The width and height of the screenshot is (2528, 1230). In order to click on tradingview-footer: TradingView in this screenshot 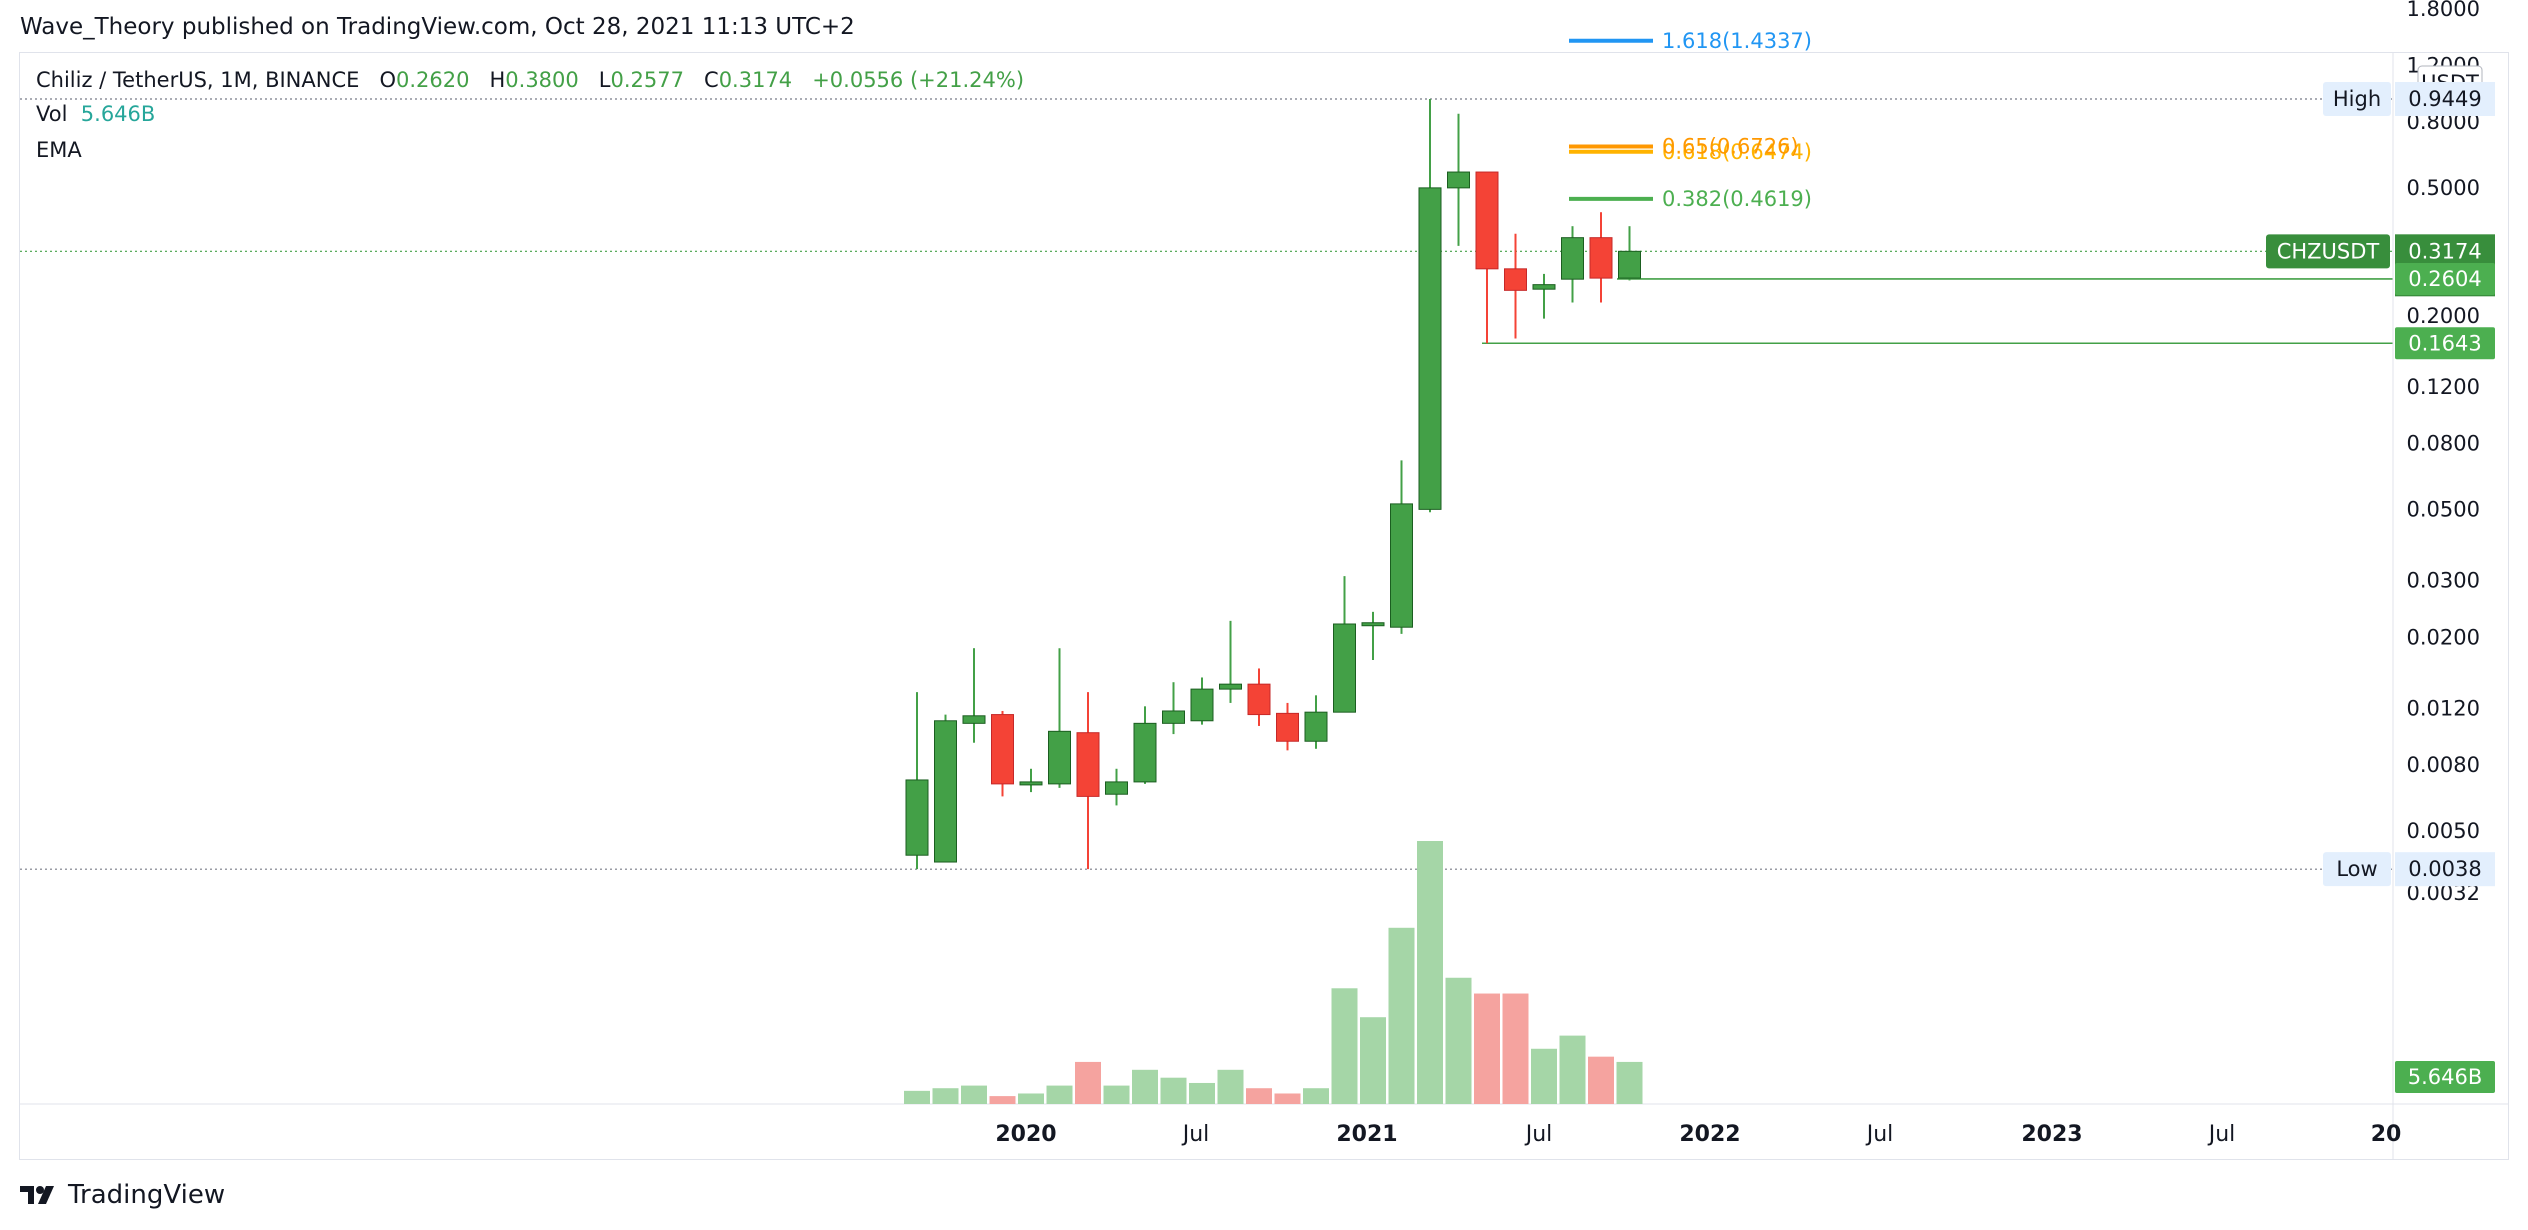, I will do `click(122, 1195)`.